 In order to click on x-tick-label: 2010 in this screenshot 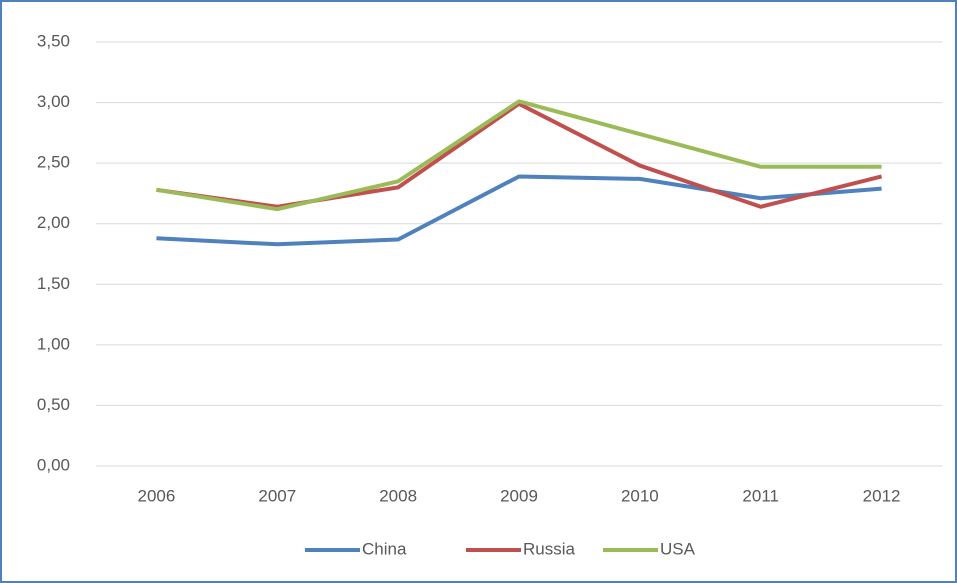, I will do `click(640, 495)`.